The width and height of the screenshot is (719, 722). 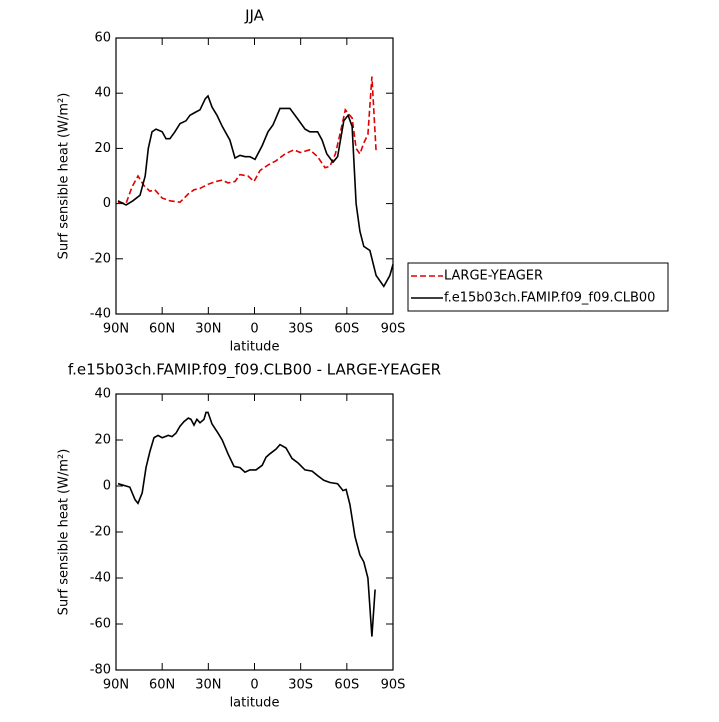 What do you see at coordinates (102, 38) in the screenshot?
I see `y-tick-label: 60` at bounding box center [102, 38].